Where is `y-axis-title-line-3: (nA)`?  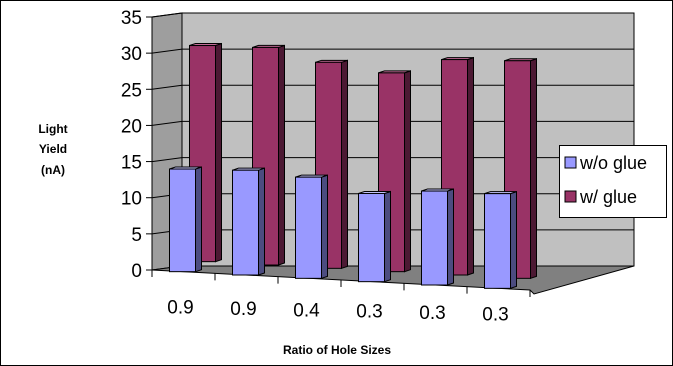 y-axis-title-line-3: (nA) is located at coordinates (53, 170).